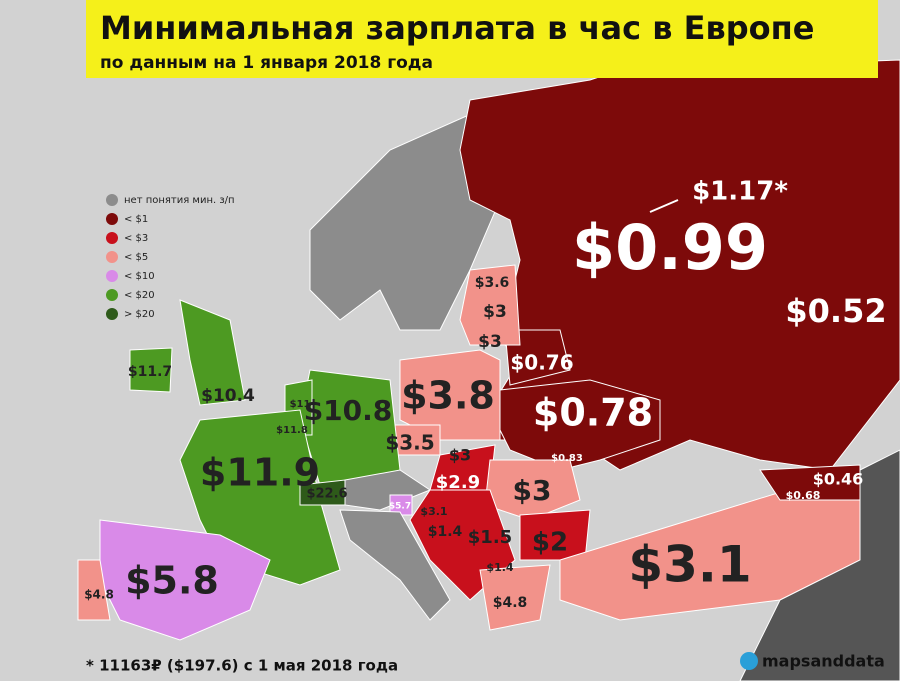 This screenshot has width=900, height=681. I want to click on belarus, so click(537, 357).